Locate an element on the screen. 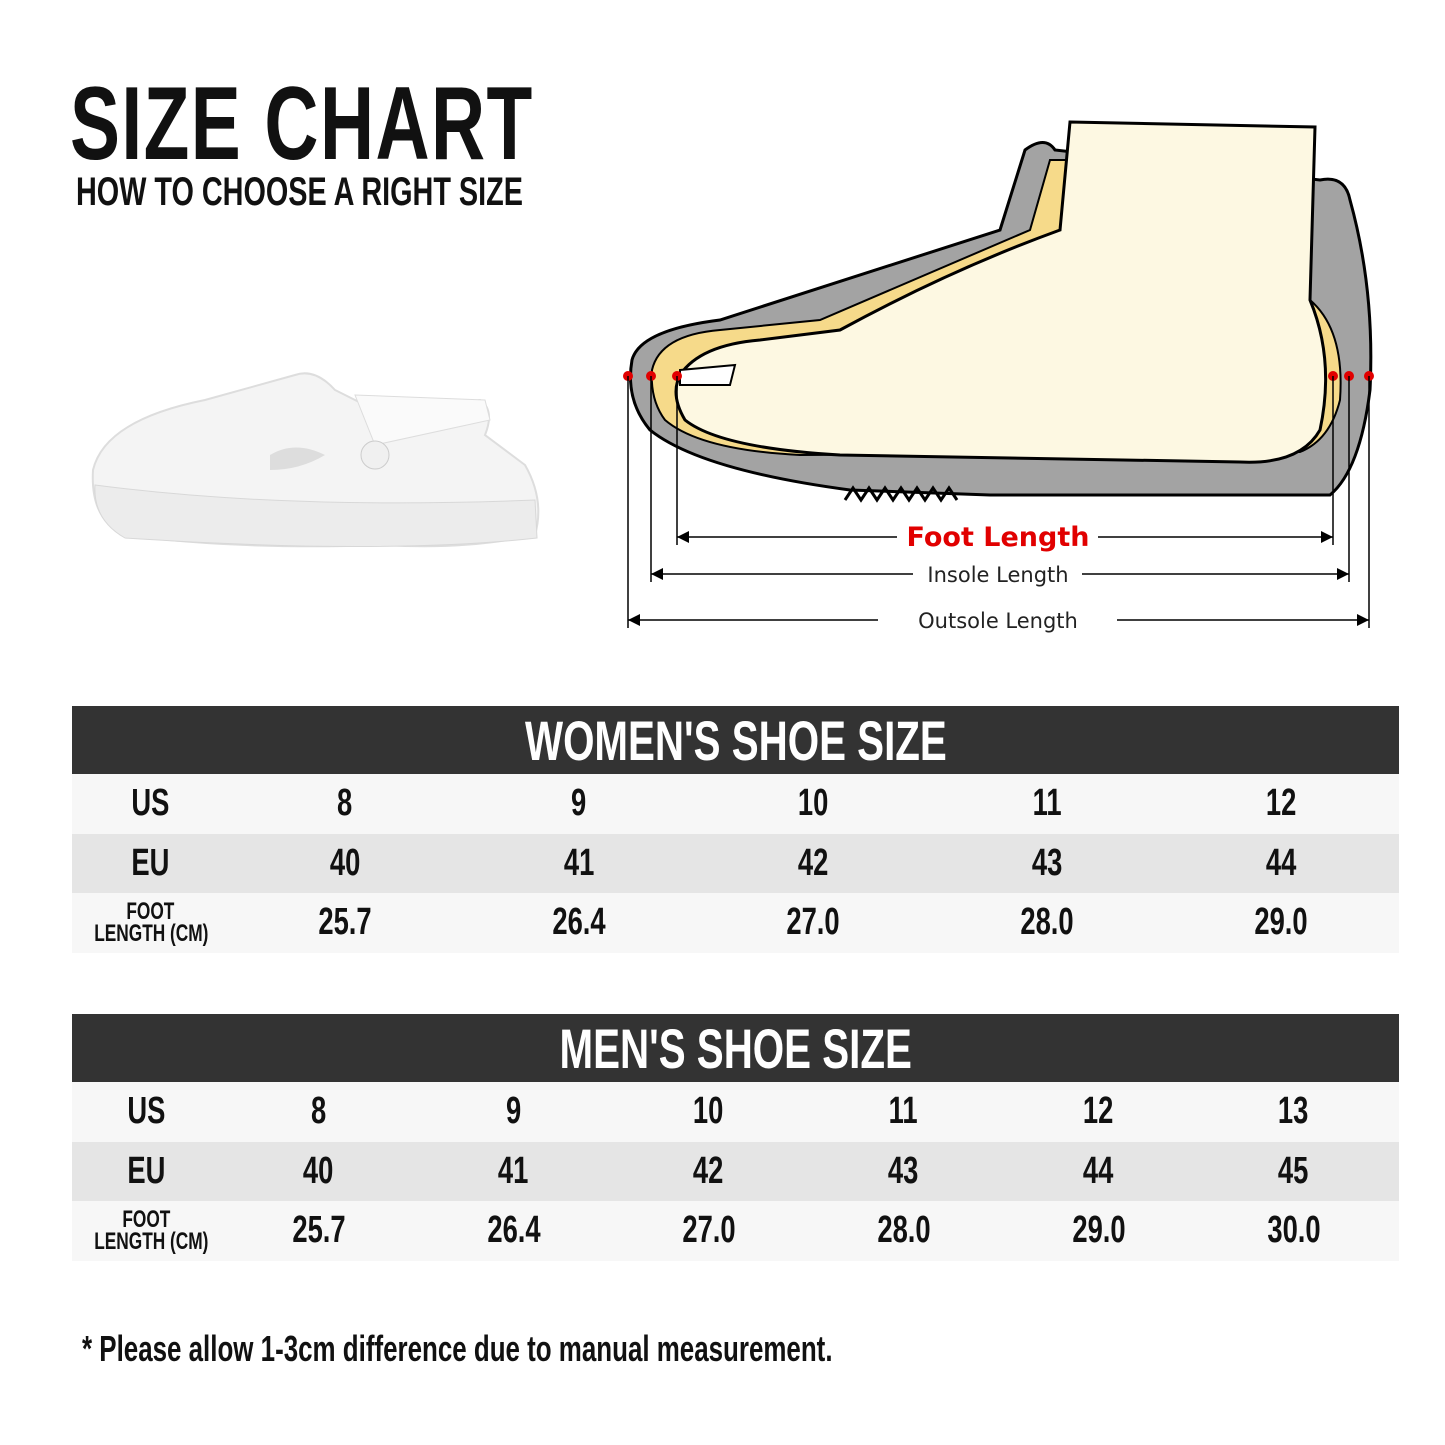 The height and width of the screenshot is (1445, 1445). table-title: WOMEN'S SHOE SIZE is located at coordinates (735, 740).